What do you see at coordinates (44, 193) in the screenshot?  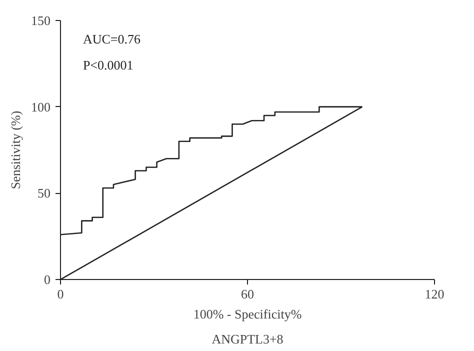 I see `y-tick-label: 50` at bounding box center [44, 193].